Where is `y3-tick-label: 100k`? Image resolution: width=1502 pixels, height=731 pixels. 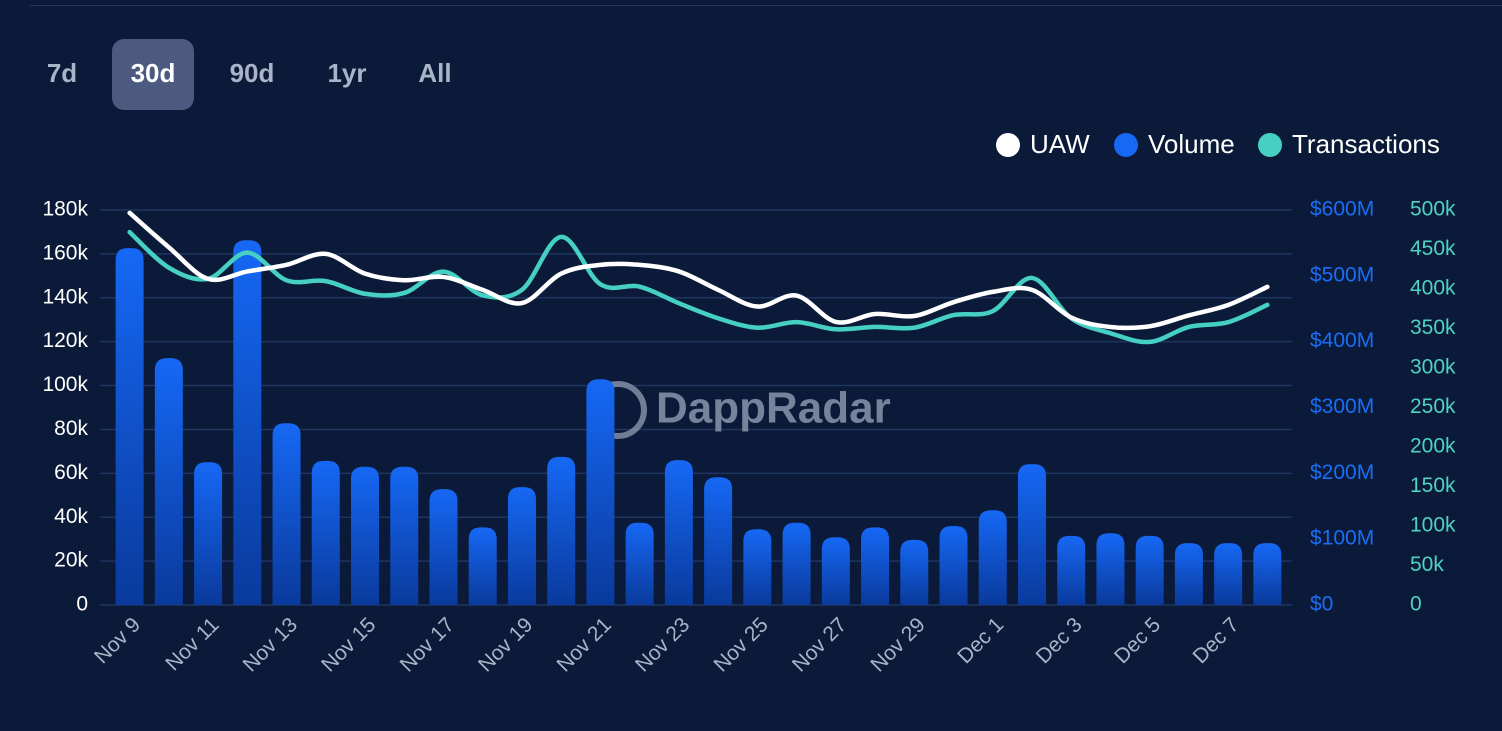 y3-tick-label: 100k is located at coordinates (1433, 525).